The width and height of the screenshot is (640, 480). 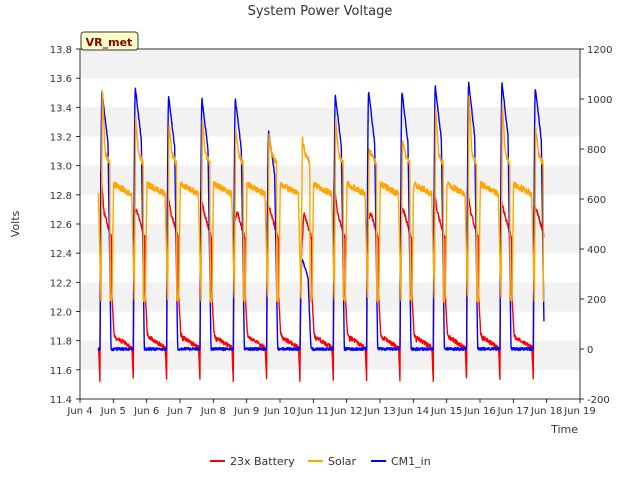 I want to click on y2-tick-label: 600, so click(x=596, y=200).